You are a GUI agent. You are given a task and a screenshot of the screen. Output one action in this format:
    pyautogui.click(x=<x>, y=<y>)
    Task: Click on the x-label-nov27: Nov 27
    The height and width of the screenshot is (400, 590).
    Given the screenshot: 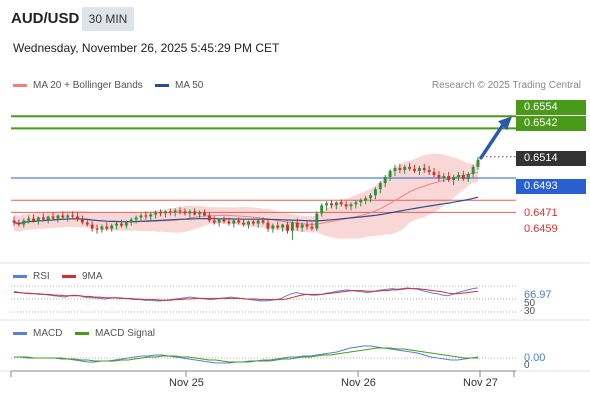 What is the action you would take?
    pyautogui.click(x=480, y=383)
    